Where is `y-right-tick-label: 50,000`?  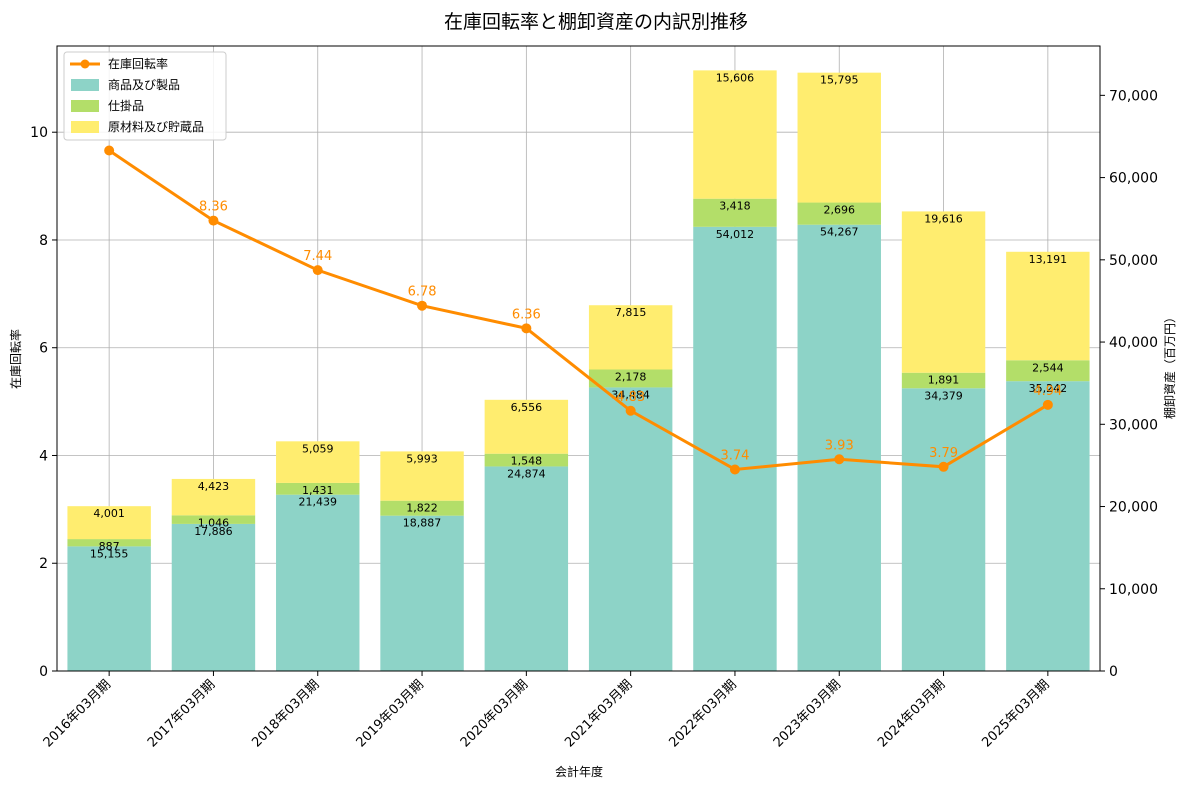 y-right-tick-label: 50,000 is located at coordinates (1133, 261).